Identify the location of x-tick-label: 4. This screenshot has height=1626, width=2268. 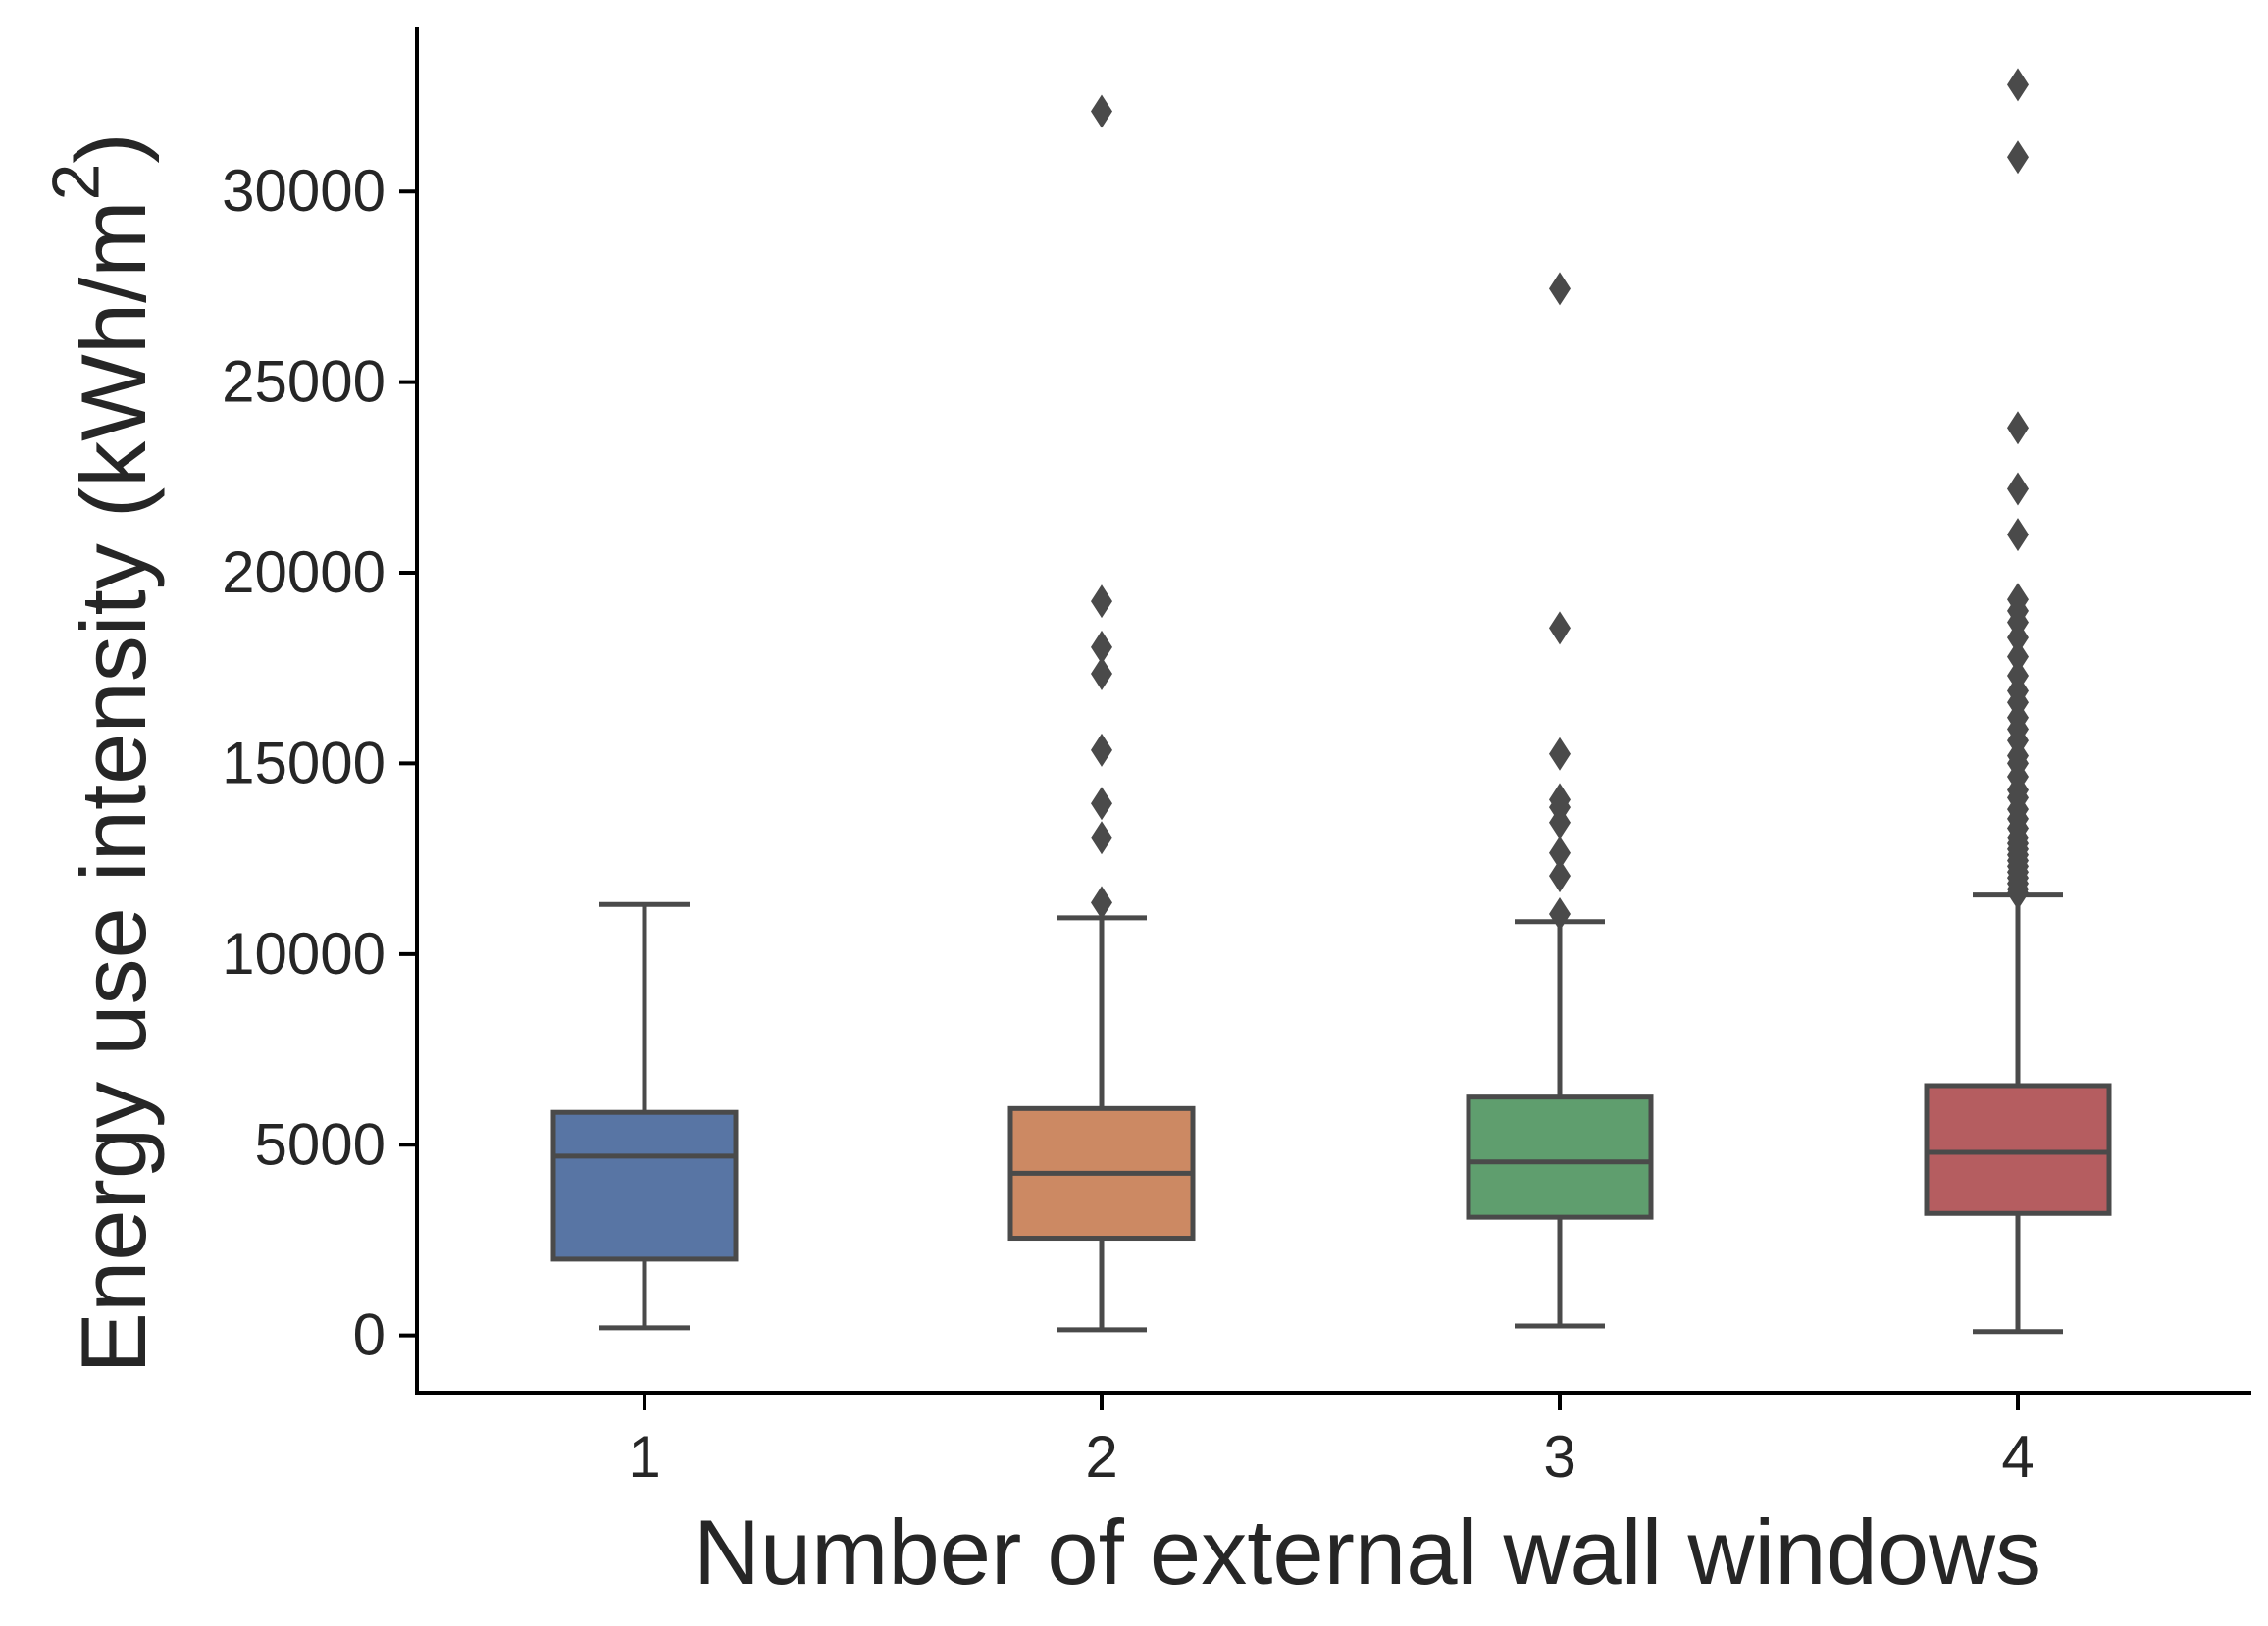
(2018, 1457).